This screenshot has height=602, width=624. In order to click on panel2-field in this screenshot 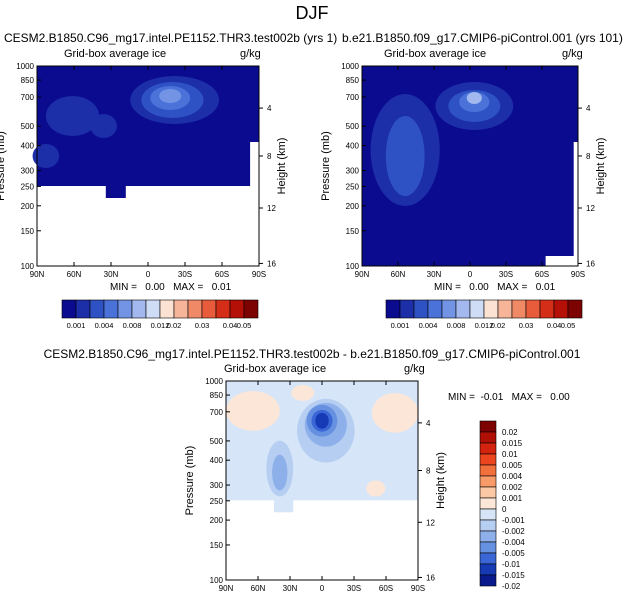, I will do `click(470, 166)`.